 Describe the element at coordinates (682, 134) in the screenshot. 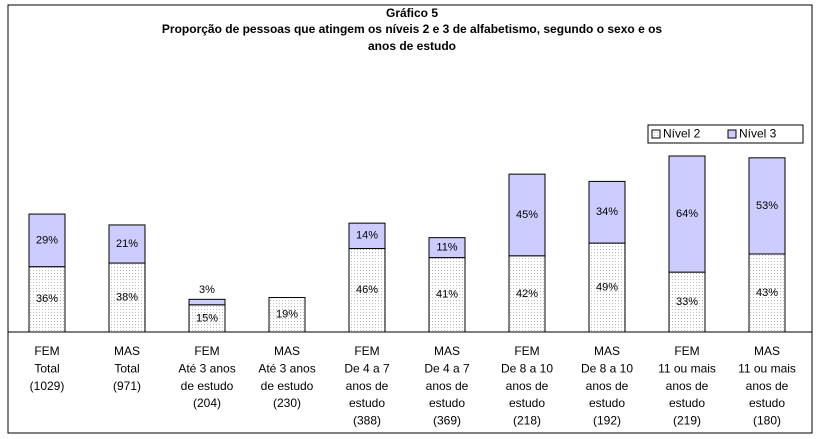

I see `legend-label: Nível 2` at that location.